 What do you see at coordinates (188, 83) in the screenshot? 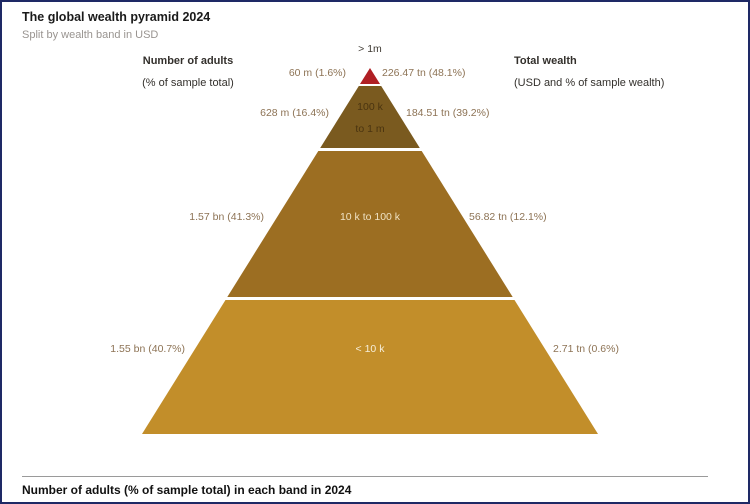
I see `left-column-subtitle: (% of sample total)` at bounding box center [188, 83].